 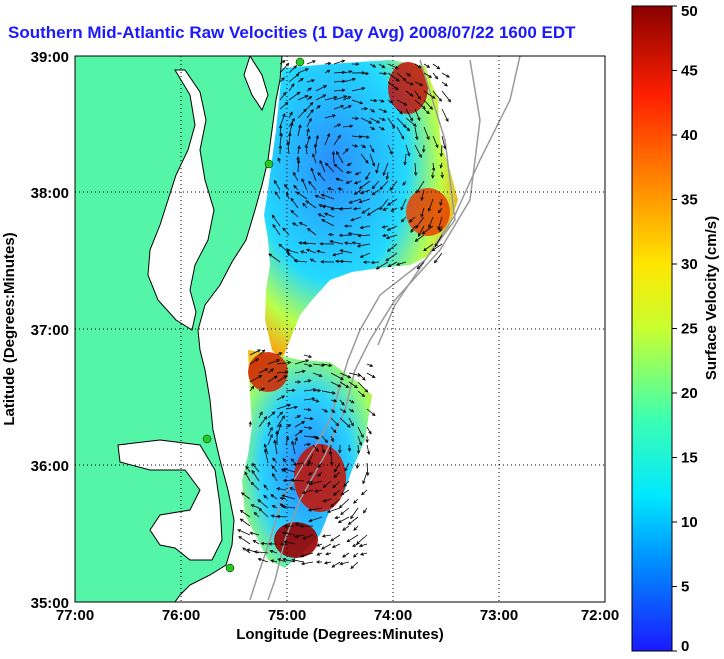 What do you see at coordinates (9, 328) in the screenshot?
I see `y-axis-label: Latitude (Degrees:Minutes)` at bounding box center [9, 328].